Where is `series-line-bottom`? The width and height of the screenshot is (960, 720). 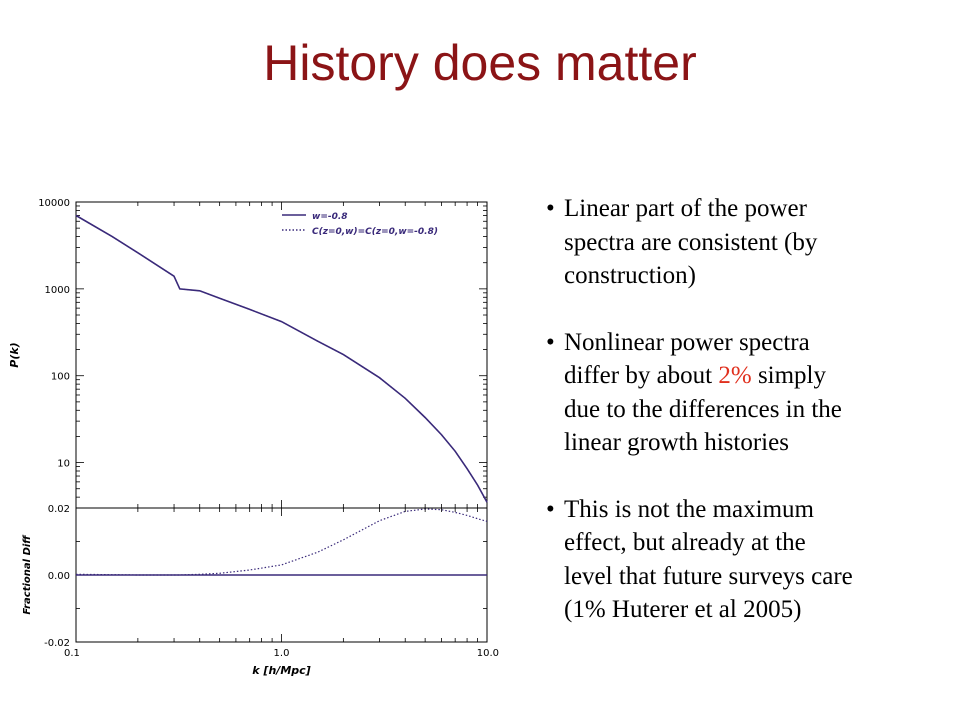
series-line-bottom is located at coordinates (281, 542).